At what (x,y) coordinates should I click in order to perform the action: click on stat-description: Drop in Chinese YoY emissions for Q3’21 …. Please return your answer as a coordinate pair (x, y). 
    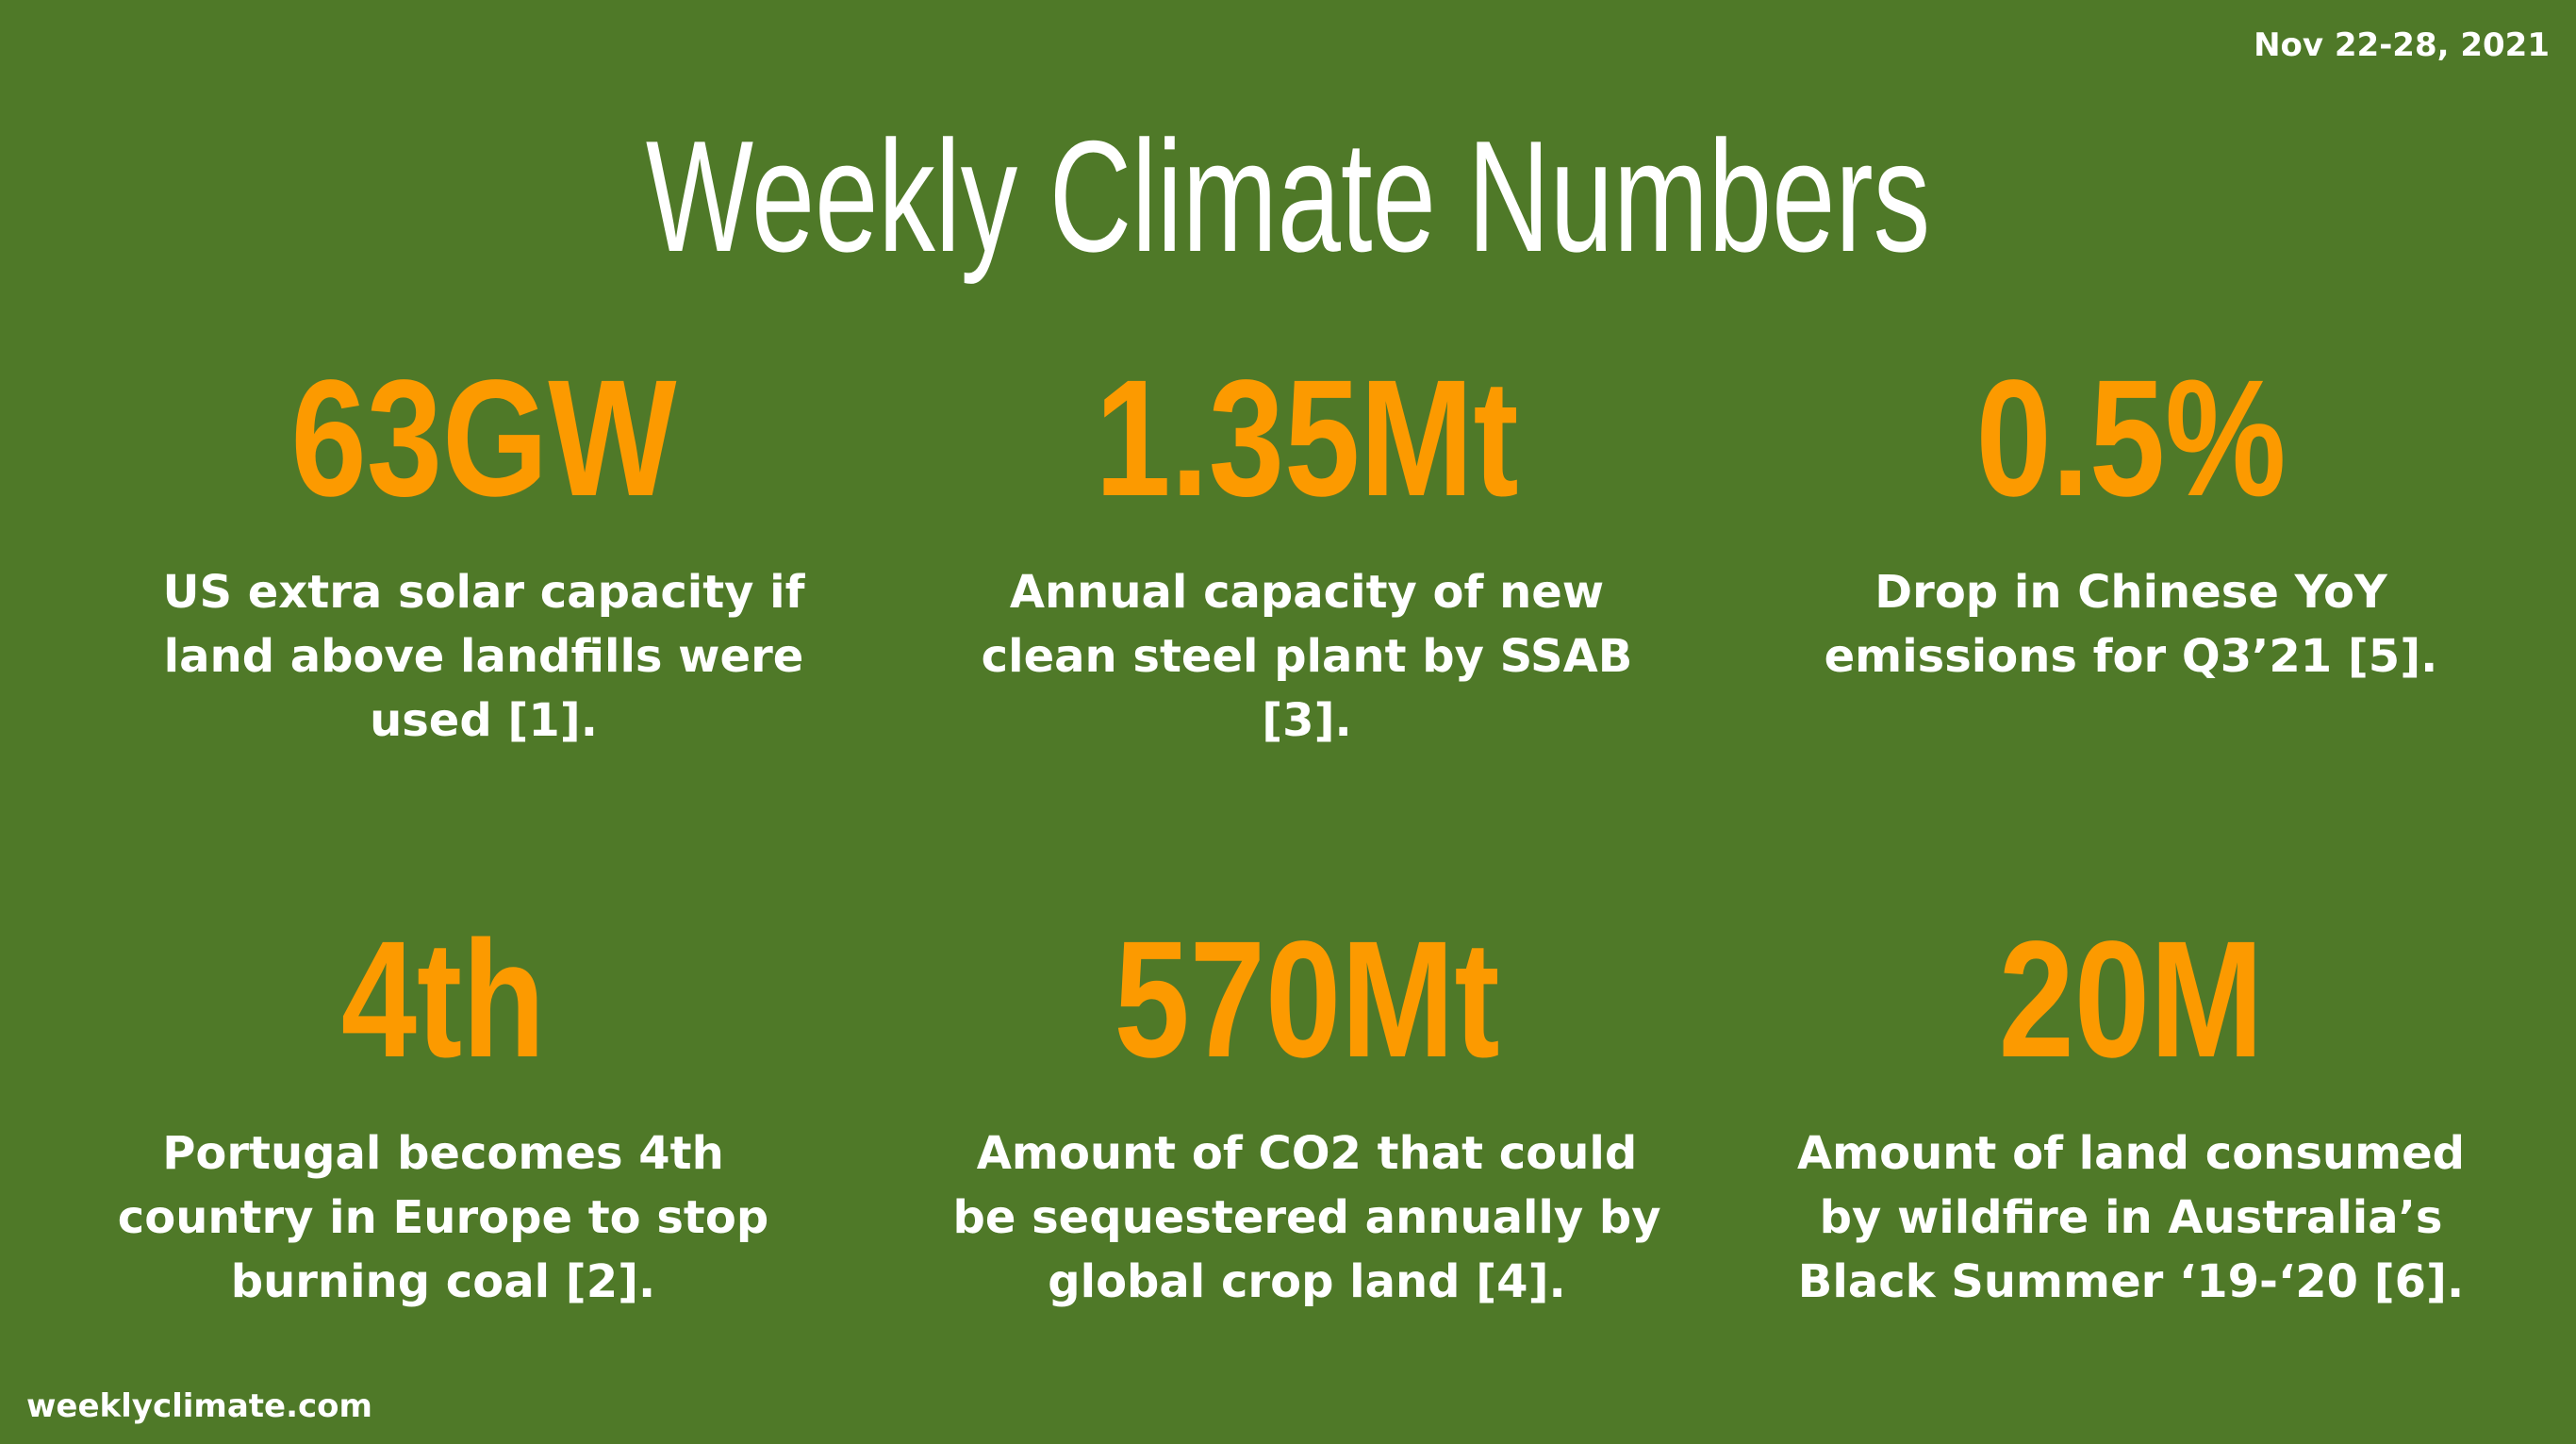
    Looking at the image, I should click on (2131, 624).